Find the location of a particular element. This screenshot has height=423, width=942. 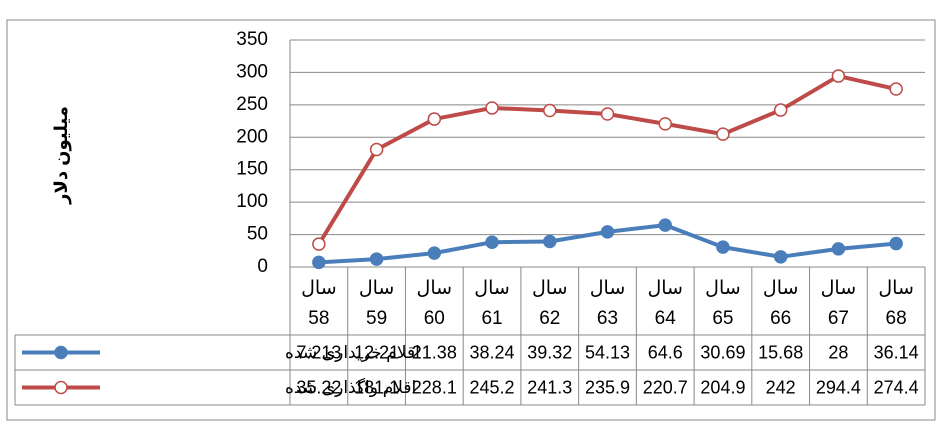

x-tick-label: سال 58 is located at coordinates (319, 303).